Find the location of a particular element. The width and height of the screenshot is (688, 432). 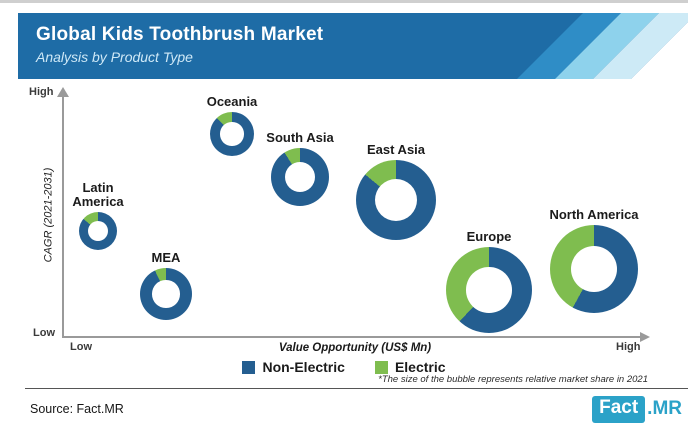

x-axis-arrow-icon is located at coordinates (645, 337).